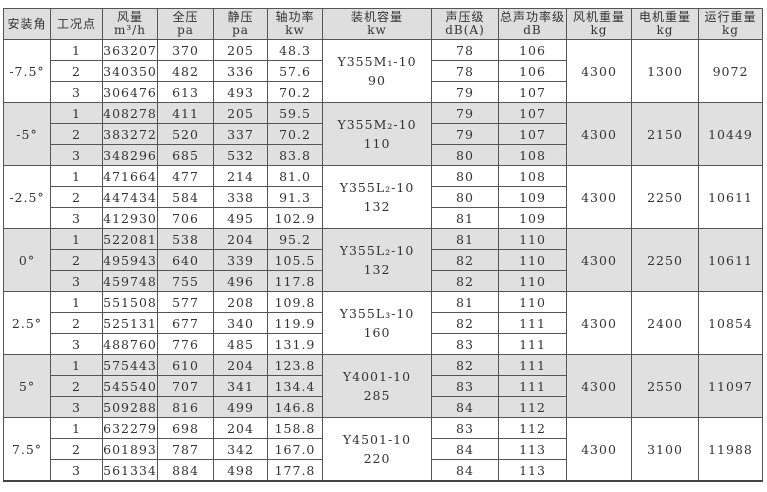  What do you see at coordinates (240, 428) in the screenshot?
I see `static-pressure: 204` at bounding box center [240, 428].